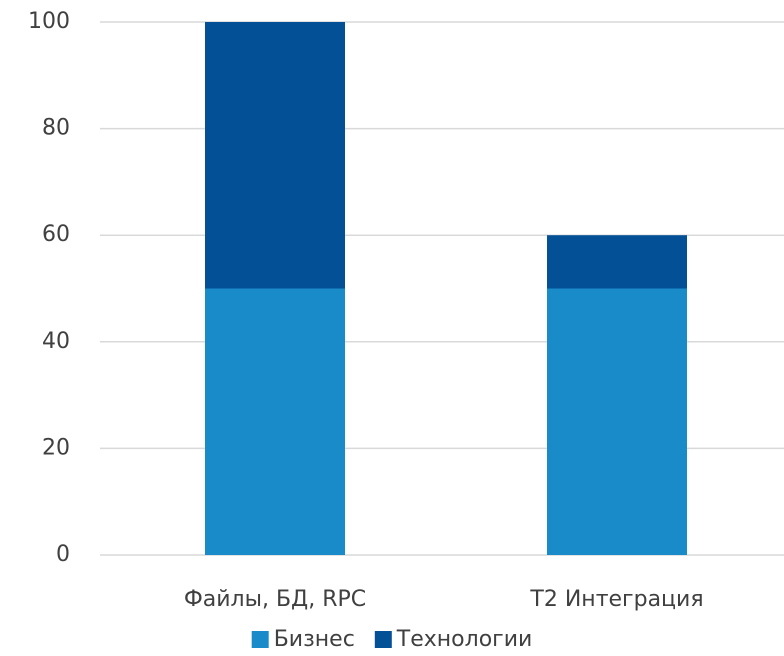  Describe the element at coordinates (56, 234) in the screenshot. I see `y-tick-label: 60` at that location.